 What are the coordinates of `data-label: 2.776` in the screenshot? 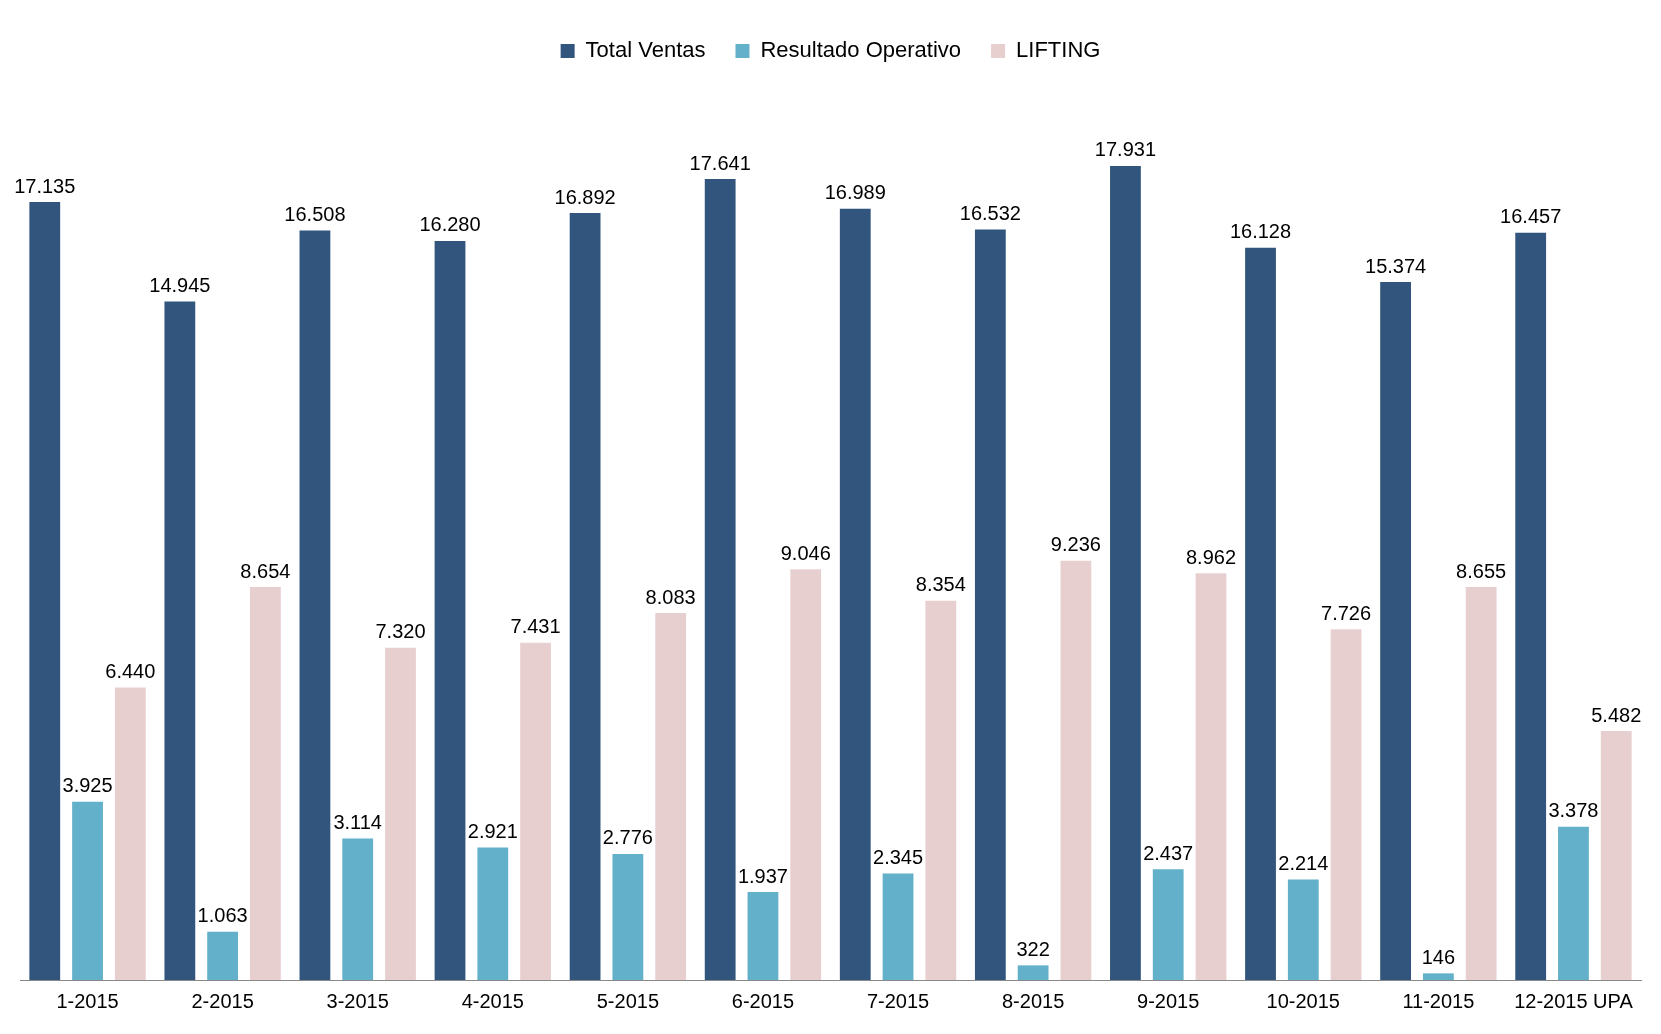 It's located at (627, 837).